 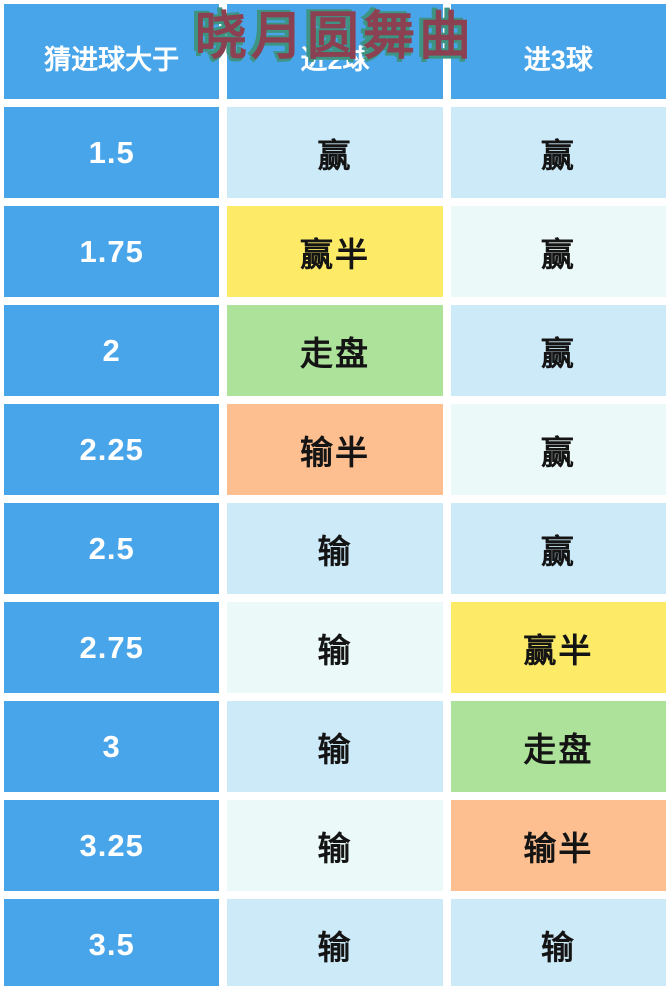 I want to click on handicap-cell: 3, so click(x=112, y=746).